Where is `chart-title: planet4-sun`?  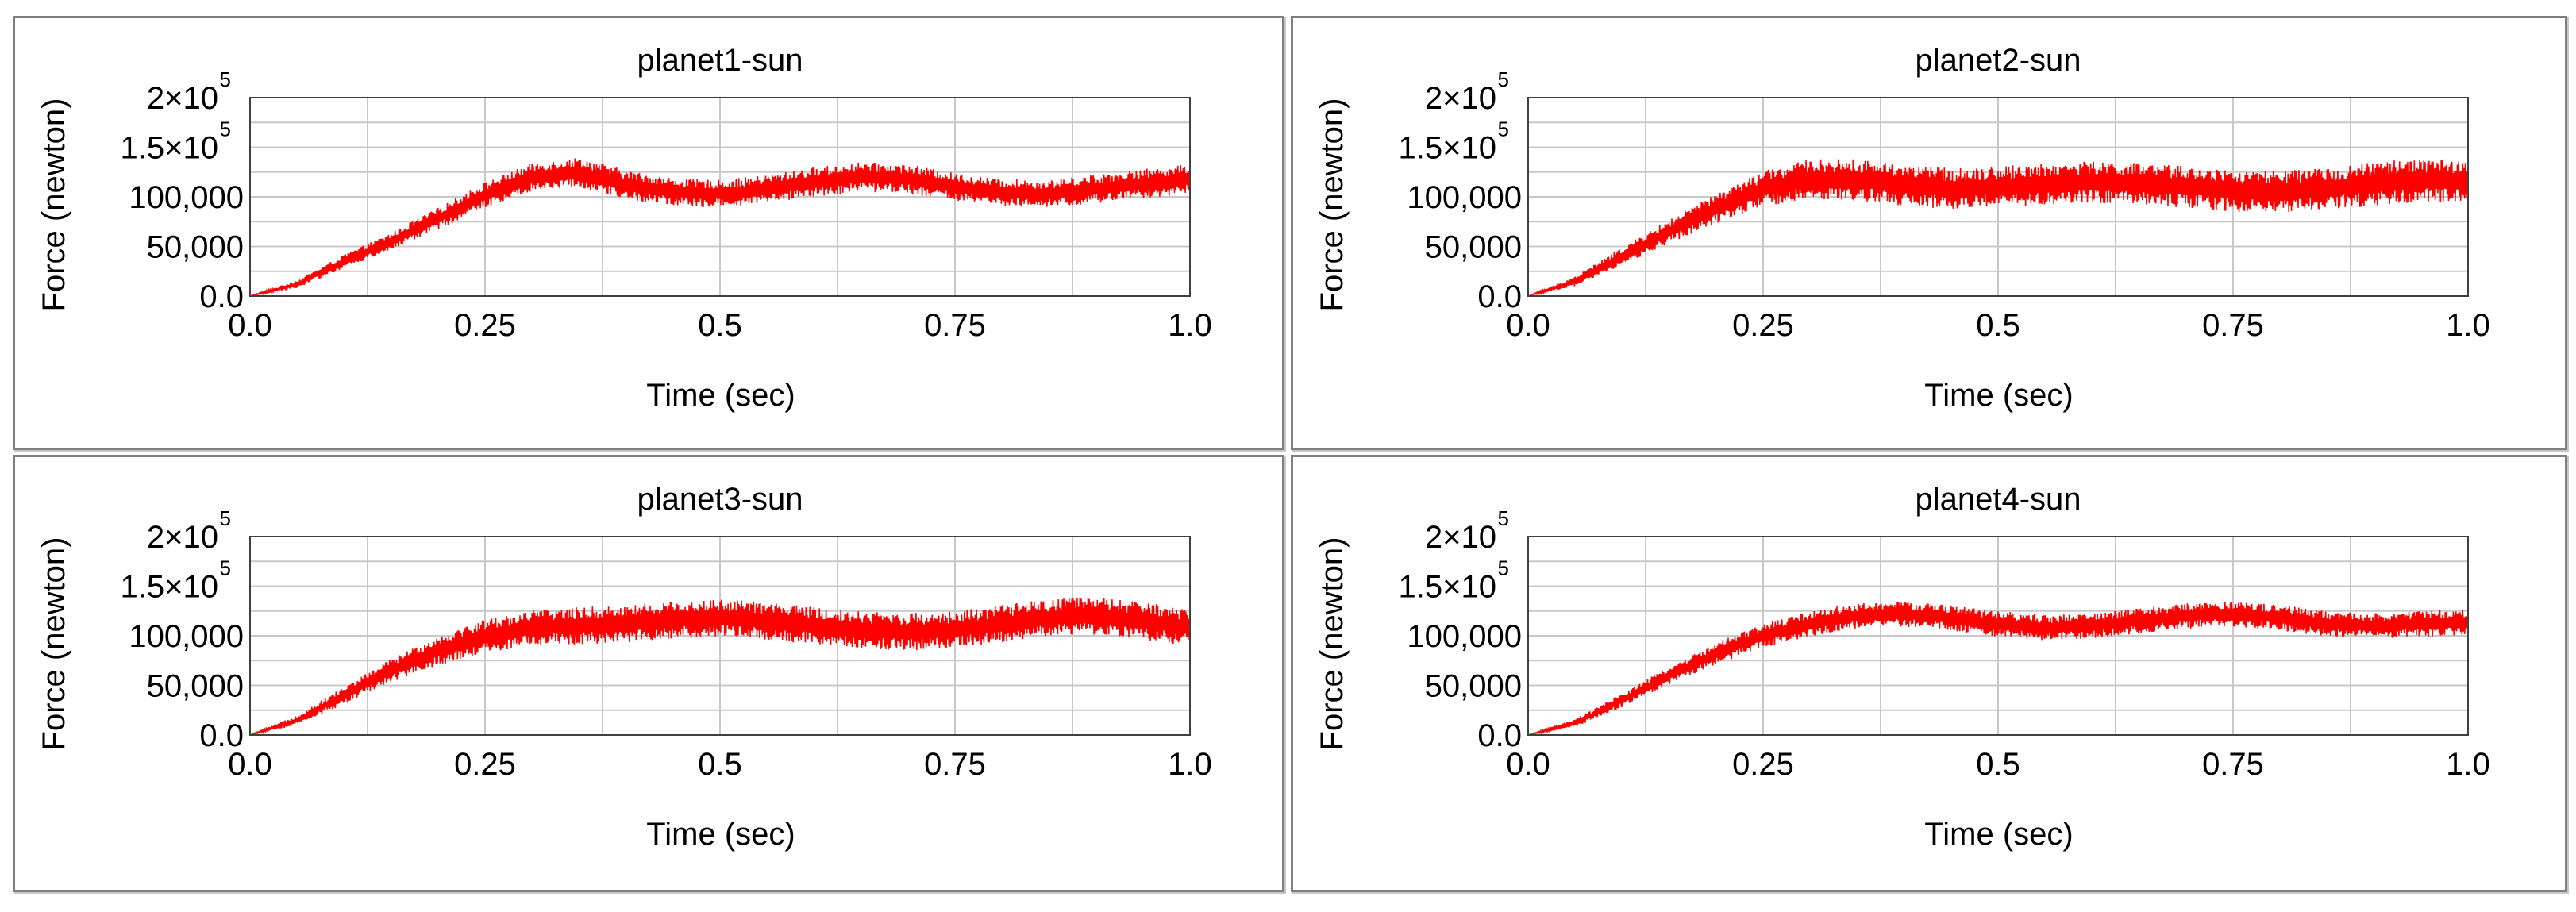
chart-title: planet4-sun is located at coordinates (1998, 499).